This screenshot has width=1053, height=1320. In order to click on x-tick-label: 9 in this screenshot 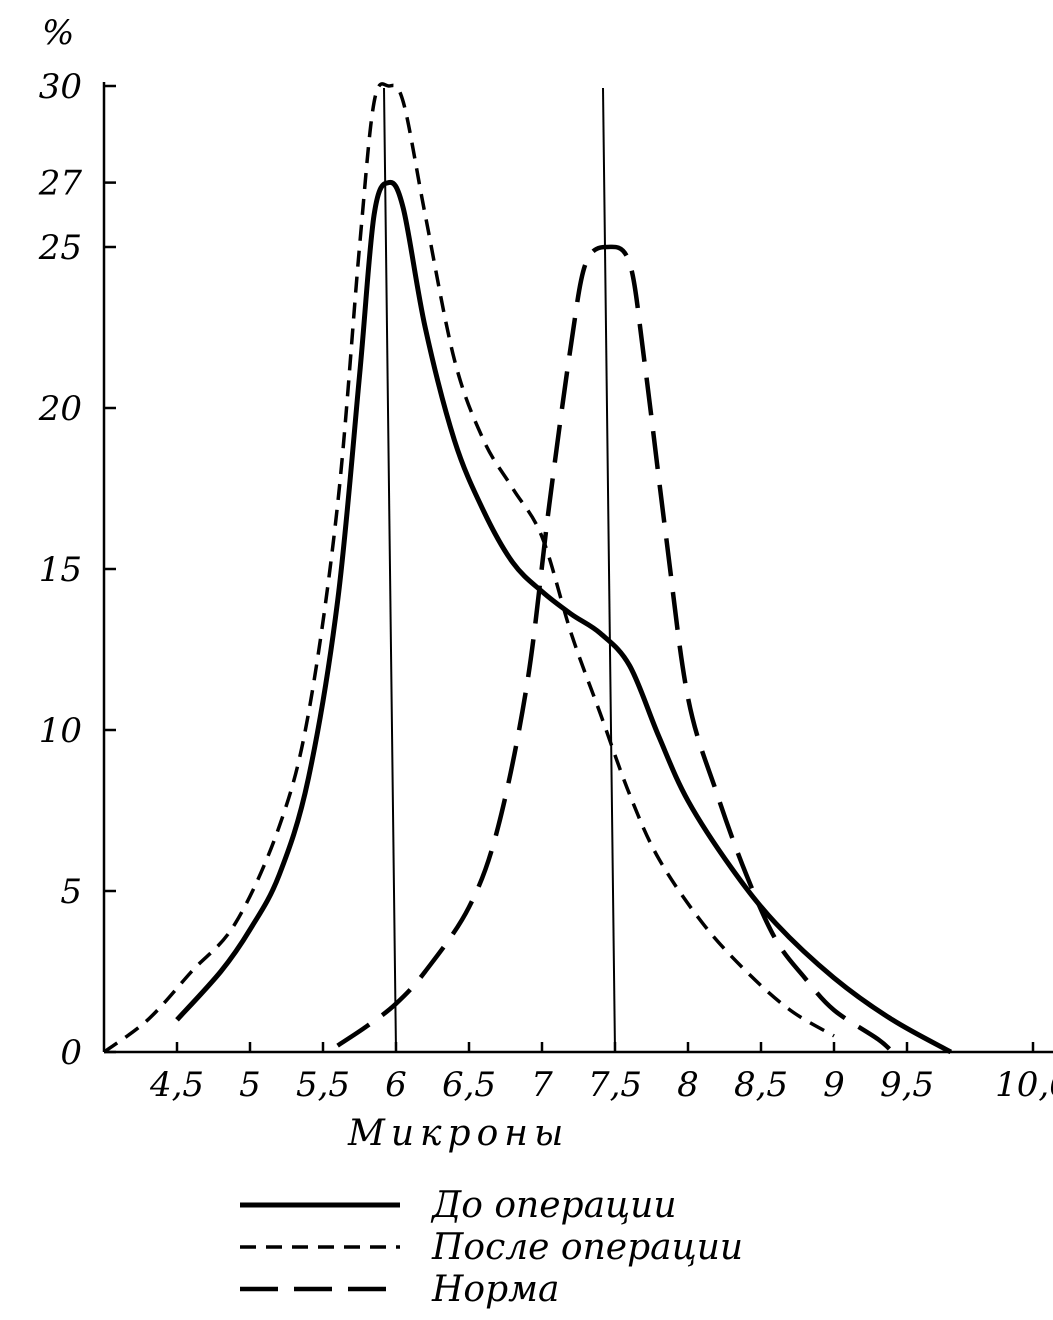, I will do `click(834, 1085)`.